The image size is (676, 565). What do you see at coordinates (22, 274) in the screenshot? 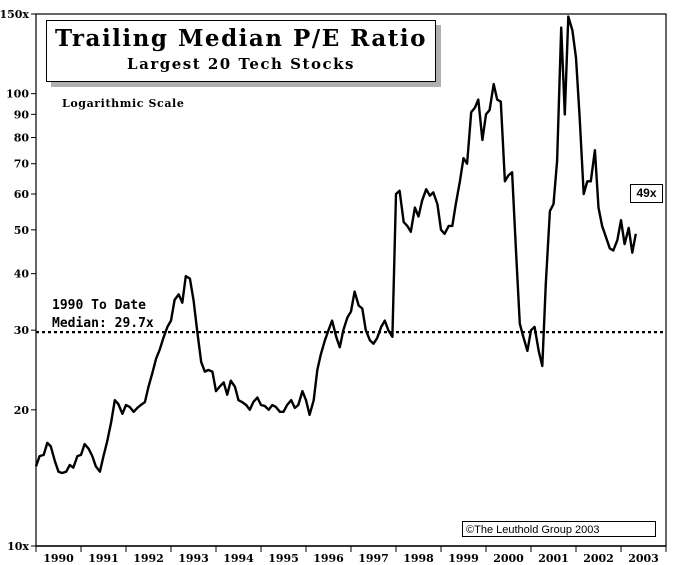
I see `y-tick-label-40: 40` at bounding box center [22, 274].